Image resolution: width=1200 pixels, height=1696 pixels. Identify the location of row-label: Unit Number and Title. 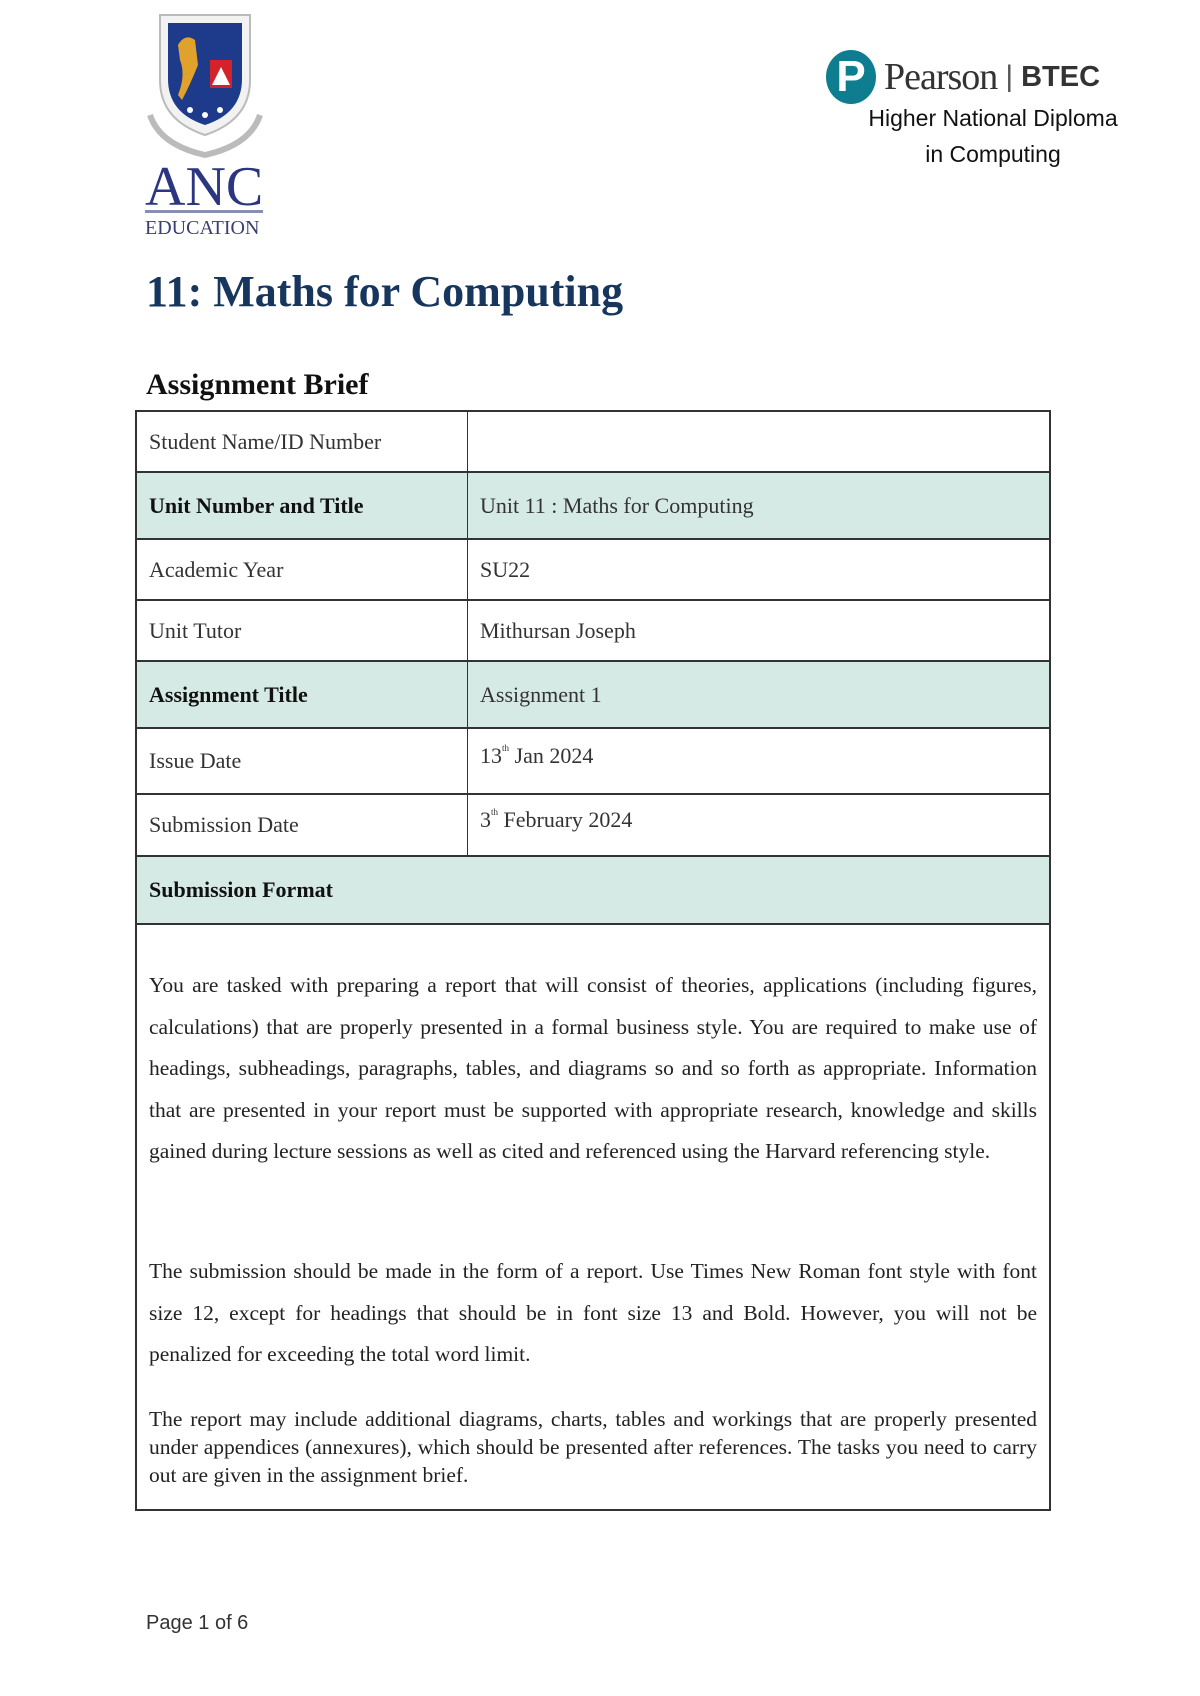
(302, 505).